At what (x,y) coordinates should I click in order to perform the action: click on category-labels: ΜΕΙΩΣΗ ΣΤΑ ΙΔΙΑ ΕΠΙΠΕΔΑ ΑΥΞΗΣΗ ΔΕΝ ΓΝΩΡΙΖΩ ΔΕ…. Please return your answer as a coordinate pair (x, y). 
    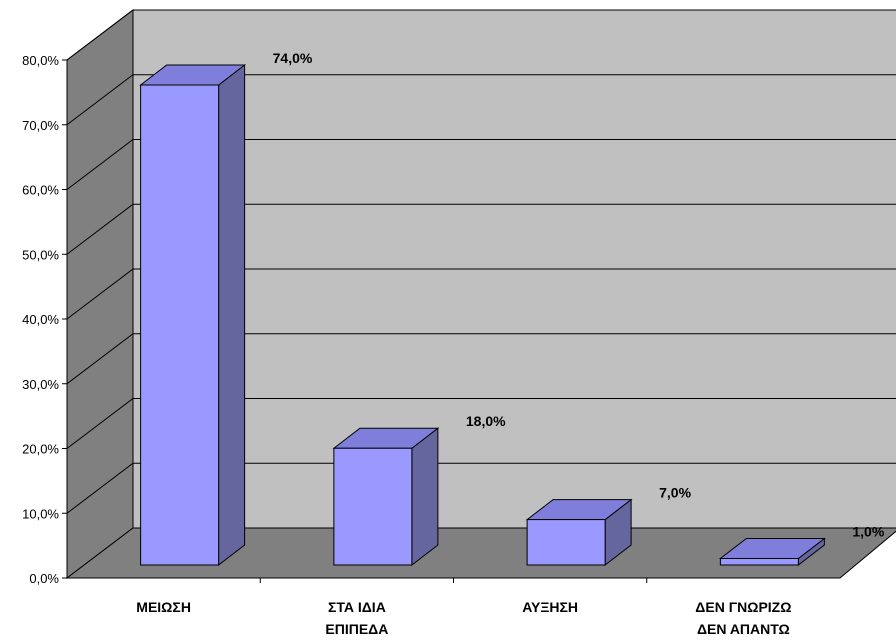
    Looking at the image, I should click on (463, 618).